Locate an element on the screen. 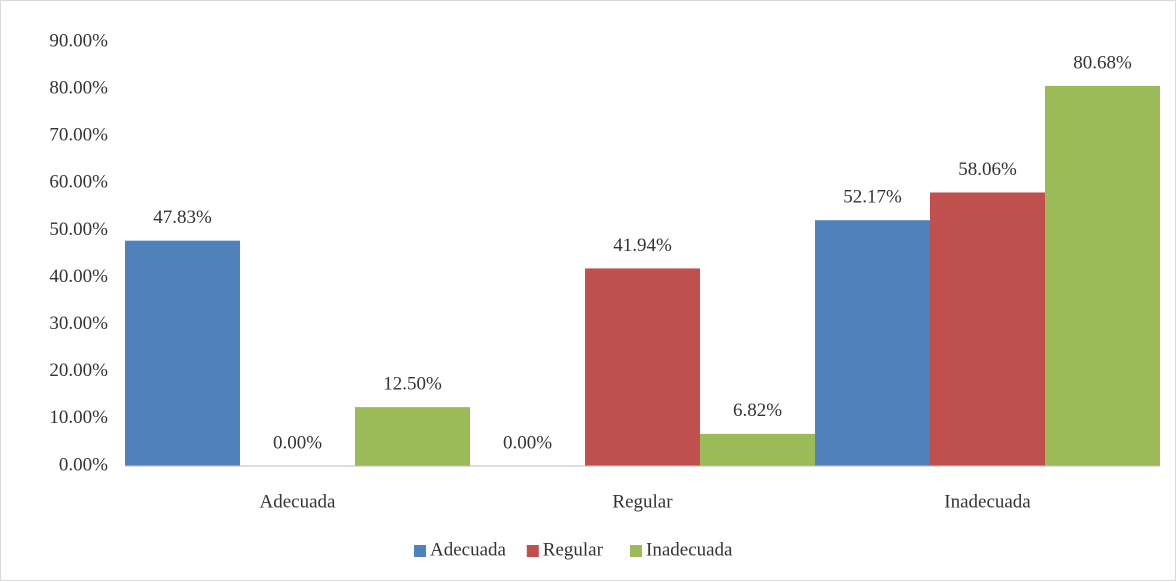 This screenshot has height=581, width=1176. y-tick-label: 30.00% is located at coordinates (78, 323).